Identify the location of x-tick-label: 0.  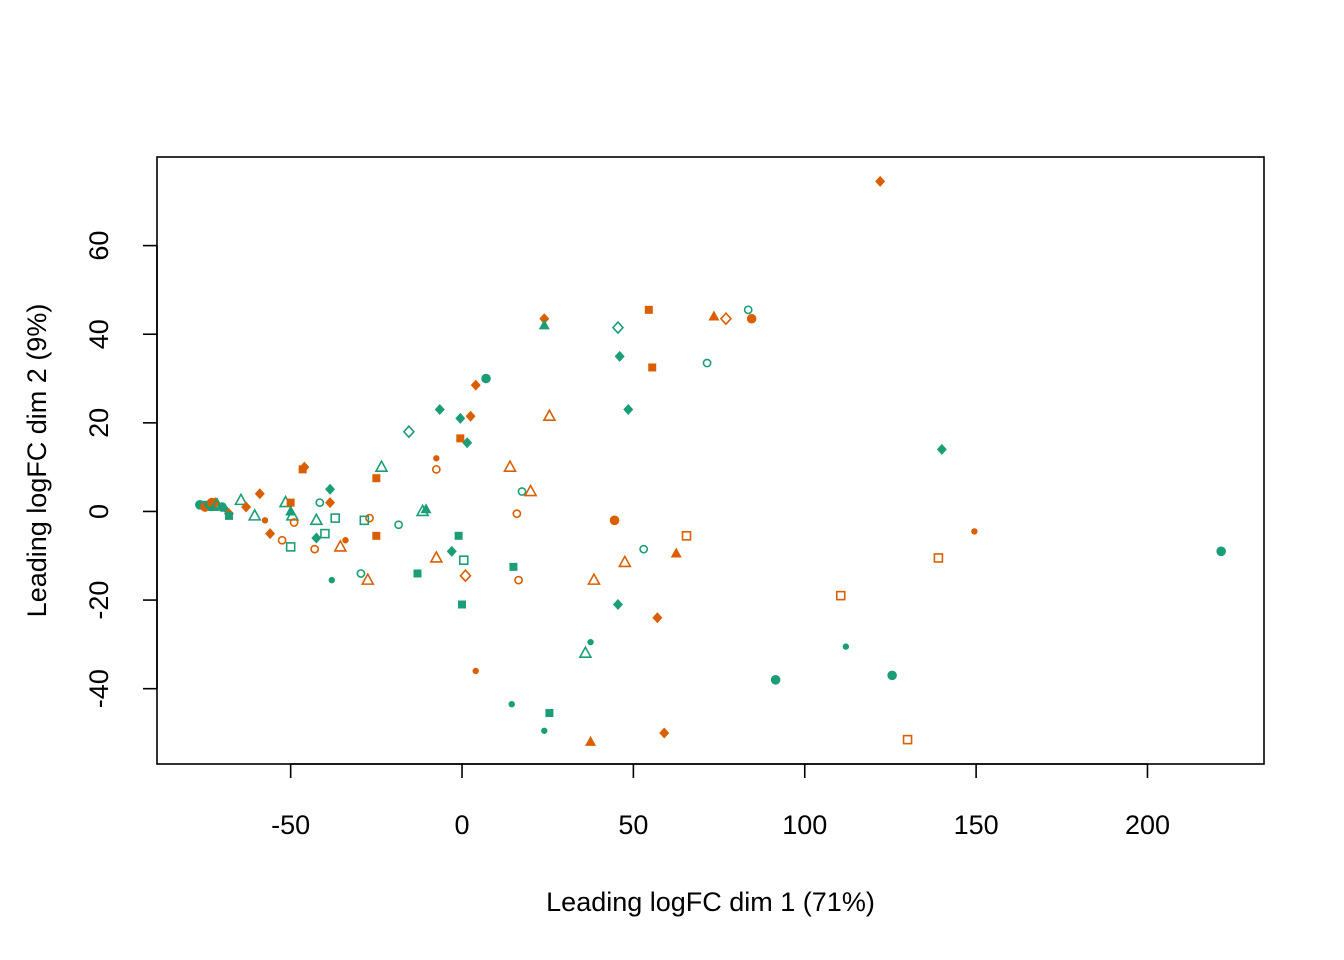
(462, 825).